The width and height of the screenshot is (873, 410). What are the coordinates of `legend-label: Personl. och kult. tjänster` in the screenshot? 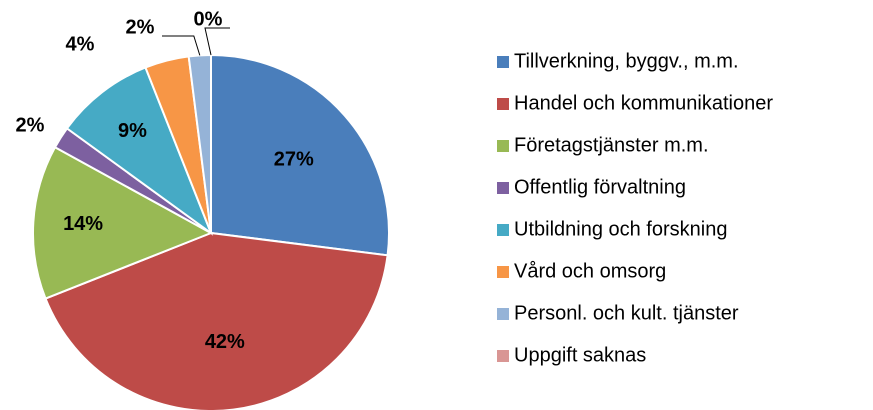 It's located at (626, 313).